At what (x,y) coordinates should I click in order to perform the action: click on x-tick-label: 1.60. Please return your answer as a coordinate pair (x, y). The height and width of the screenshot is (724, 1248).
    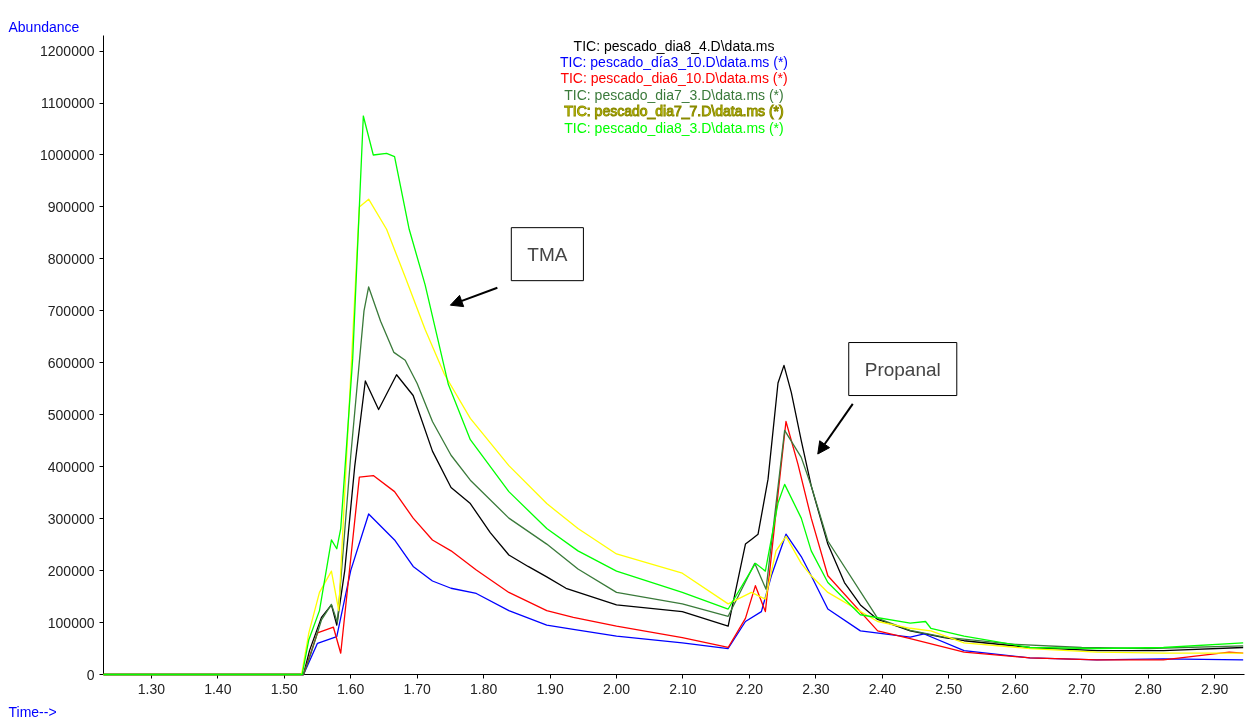
    Looking at the image, I should click on (351, 688).